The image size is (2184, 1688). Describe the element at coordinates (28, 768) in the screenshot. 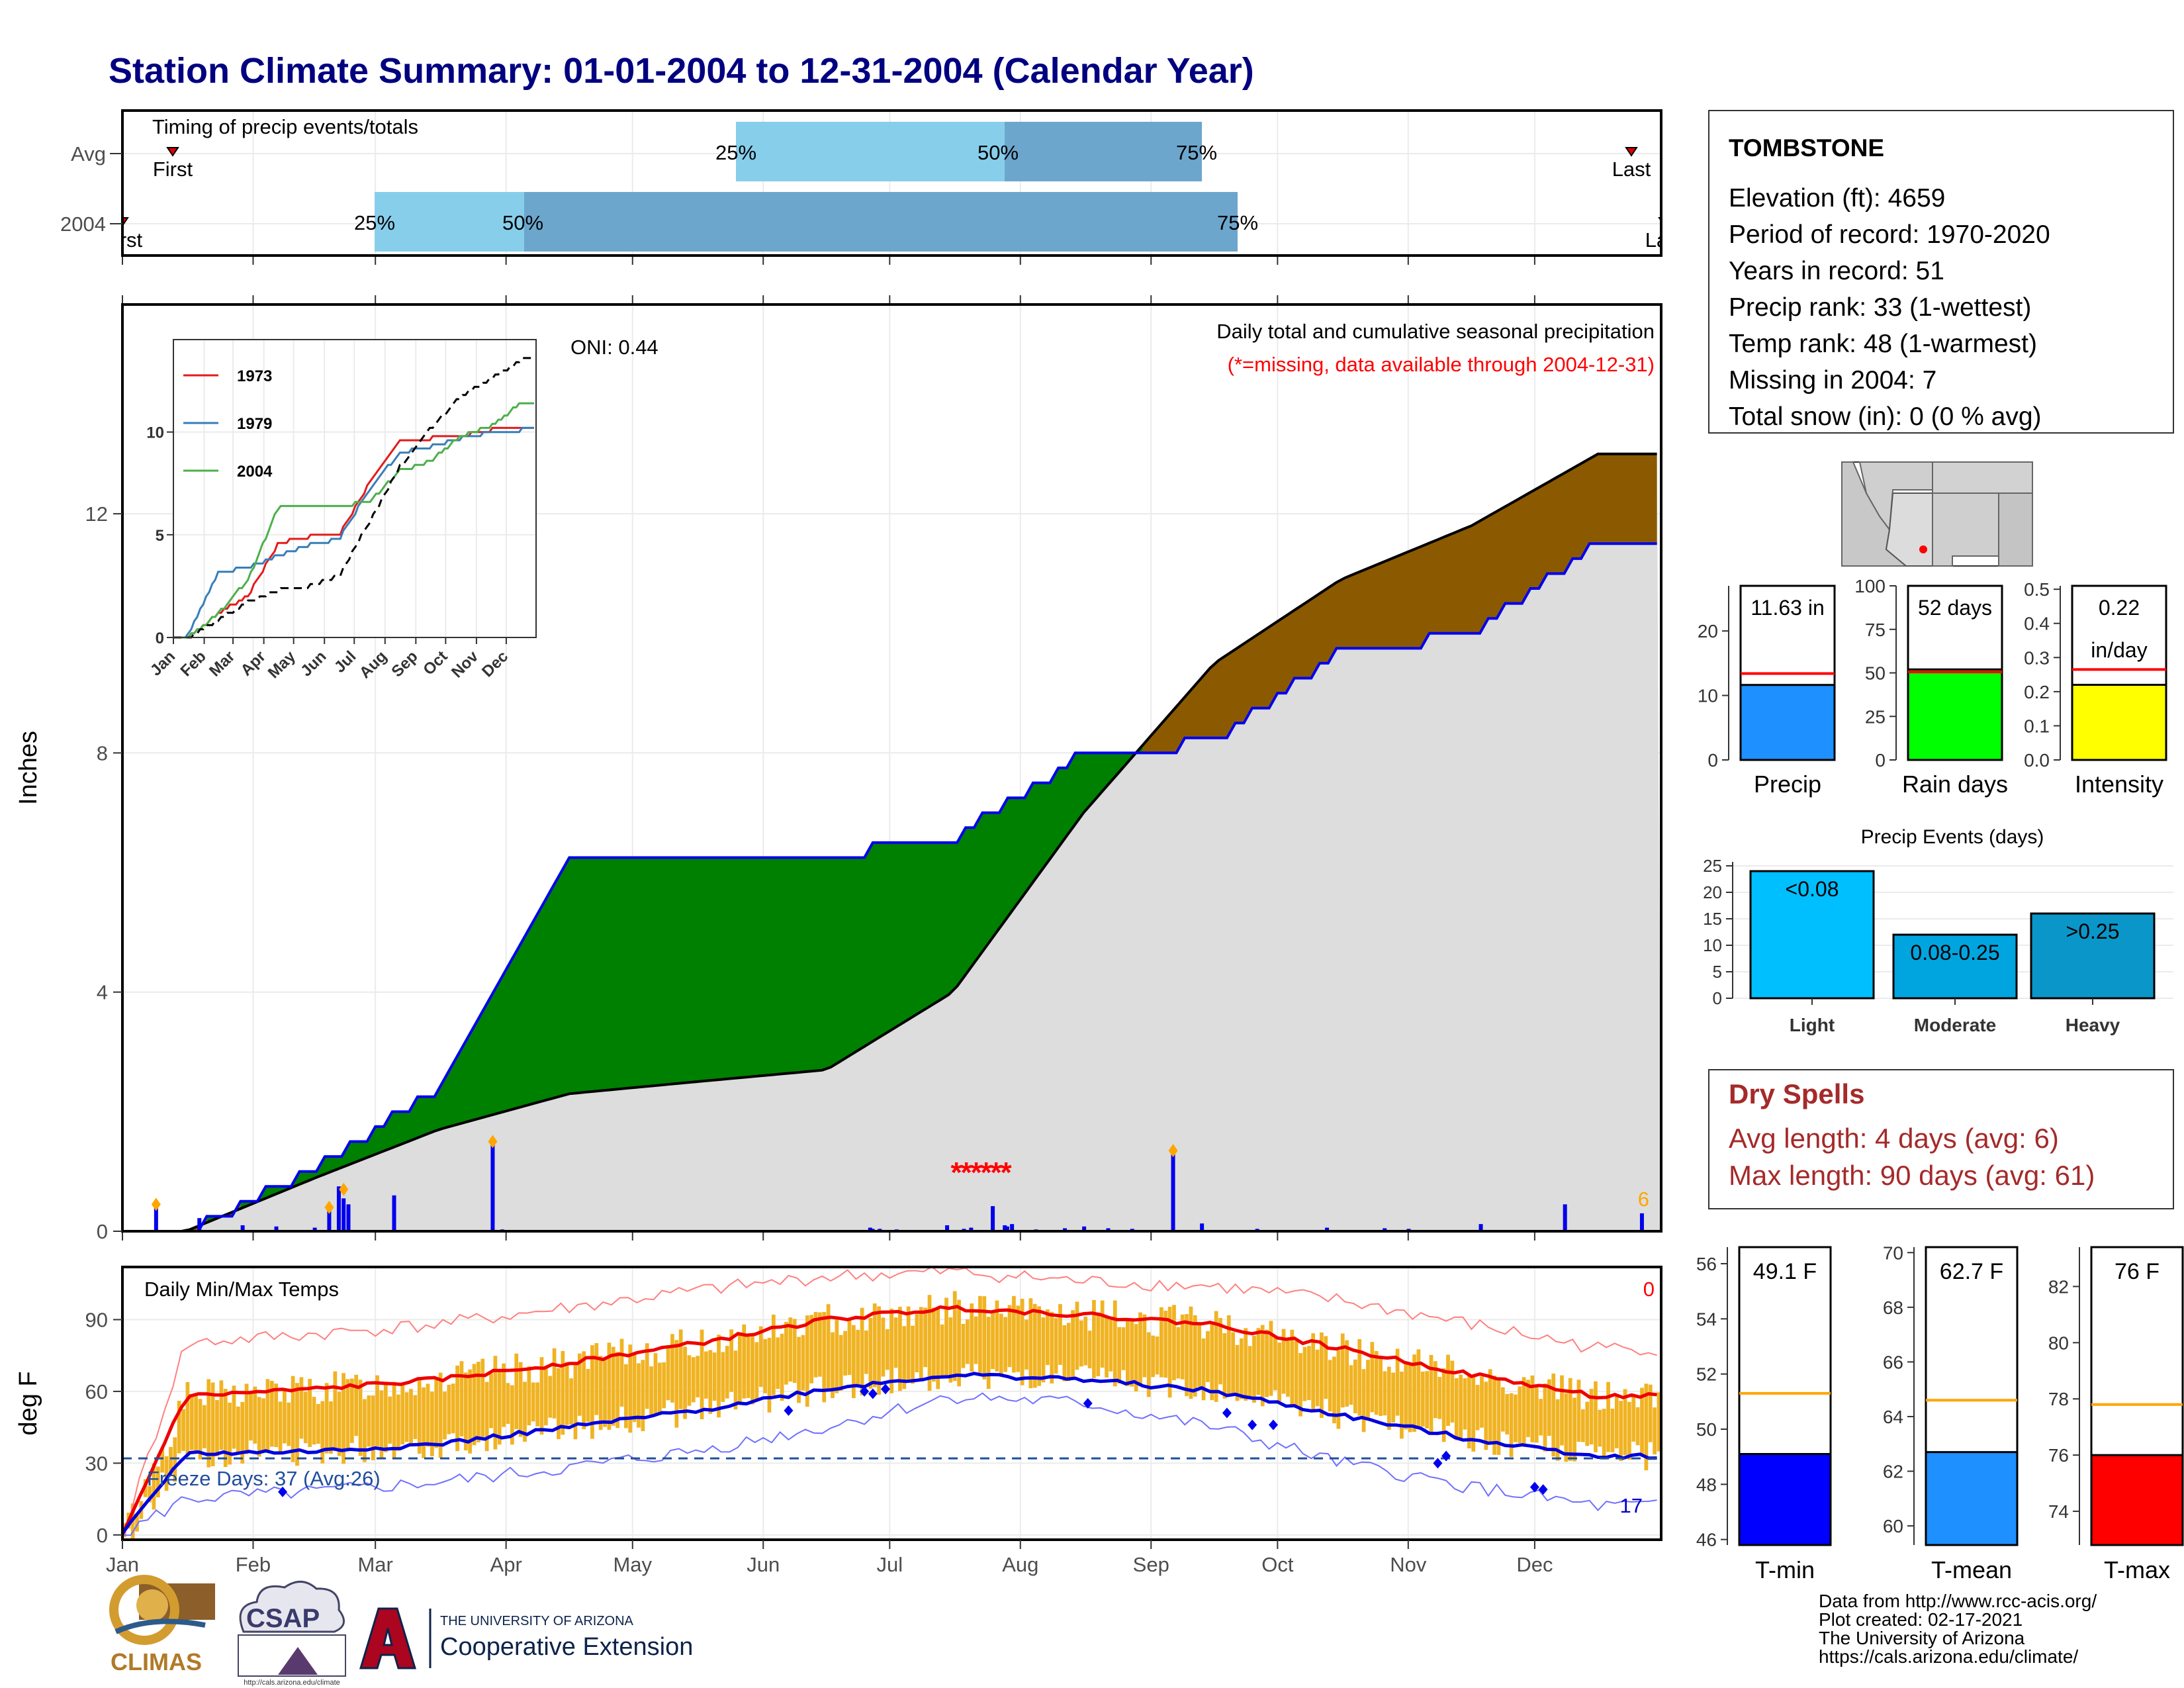

I see `precip-ylabel: Inches` at that location.